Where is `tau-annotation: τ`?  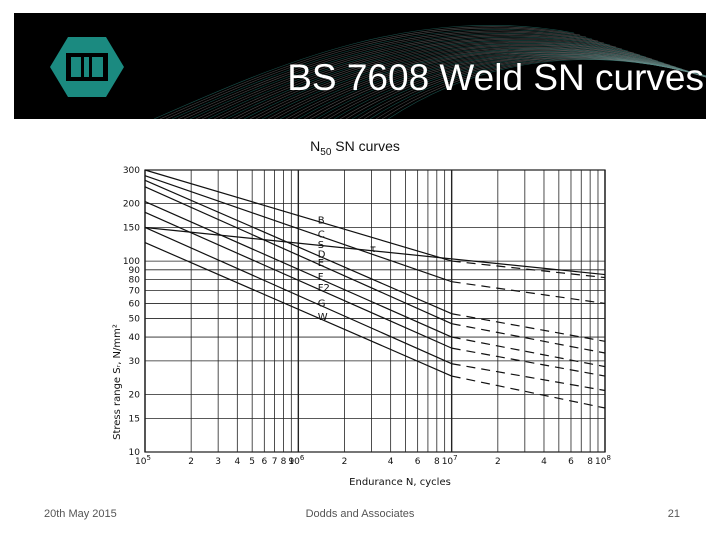 tau-annotation: τ is located at coordinates (373, 249).